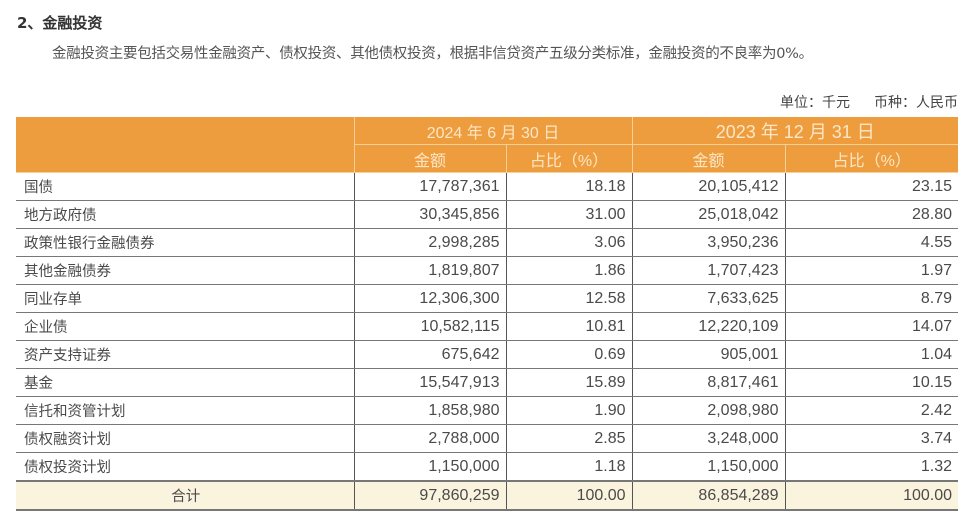 The width and height of the screenshot is (968, 522). I want to click on share-2023: 3.74, so click(871, 438).